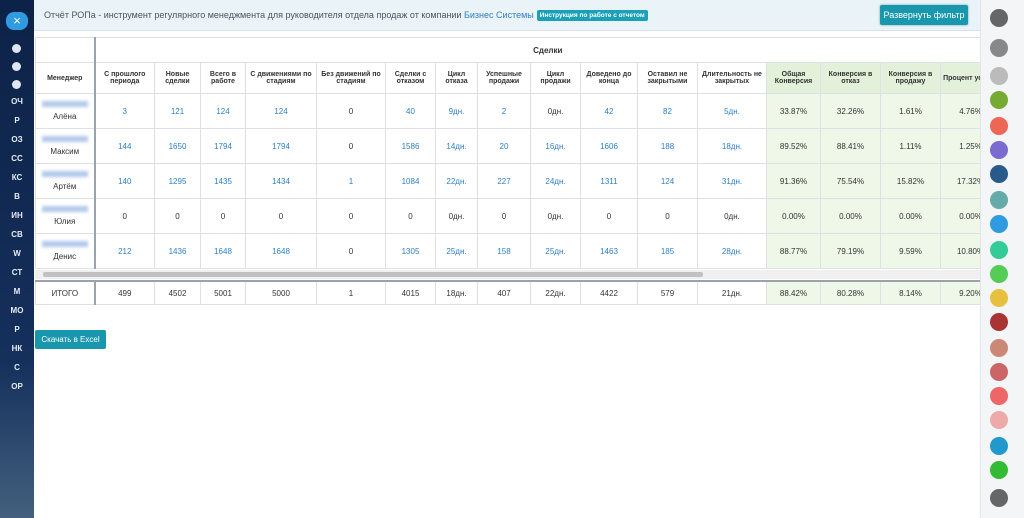 The height and width of the screenshot is (518, 1024). Describe the element at coordinates (410, 111) in the screenshot. I see `data-cell: 40` at that location.